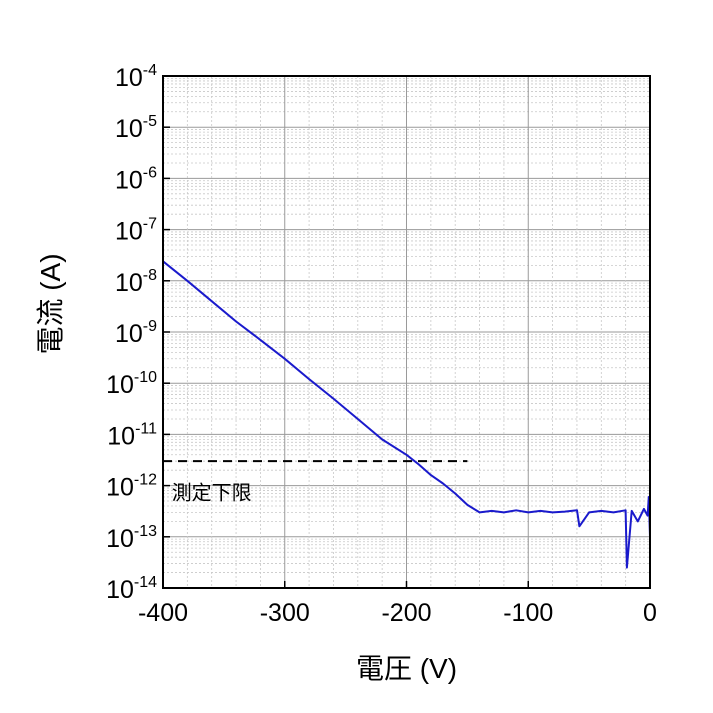  Describe the element at coordinates (131, 589) in the screenshot. I see `y-tick-label: 10⁻¹⁴` at that location.